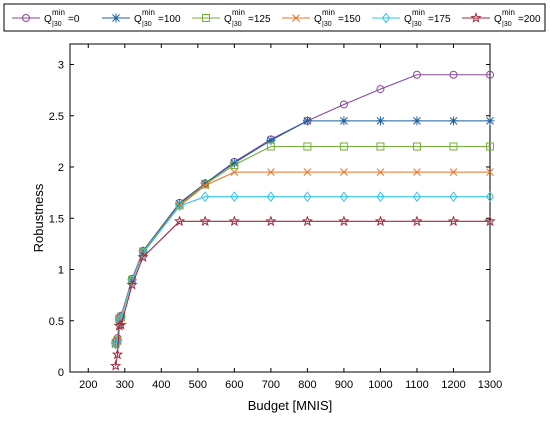 The width and height of the screenshot is (550, 423). I want to click on y-tick-label: 1.5, so click(56, 219).